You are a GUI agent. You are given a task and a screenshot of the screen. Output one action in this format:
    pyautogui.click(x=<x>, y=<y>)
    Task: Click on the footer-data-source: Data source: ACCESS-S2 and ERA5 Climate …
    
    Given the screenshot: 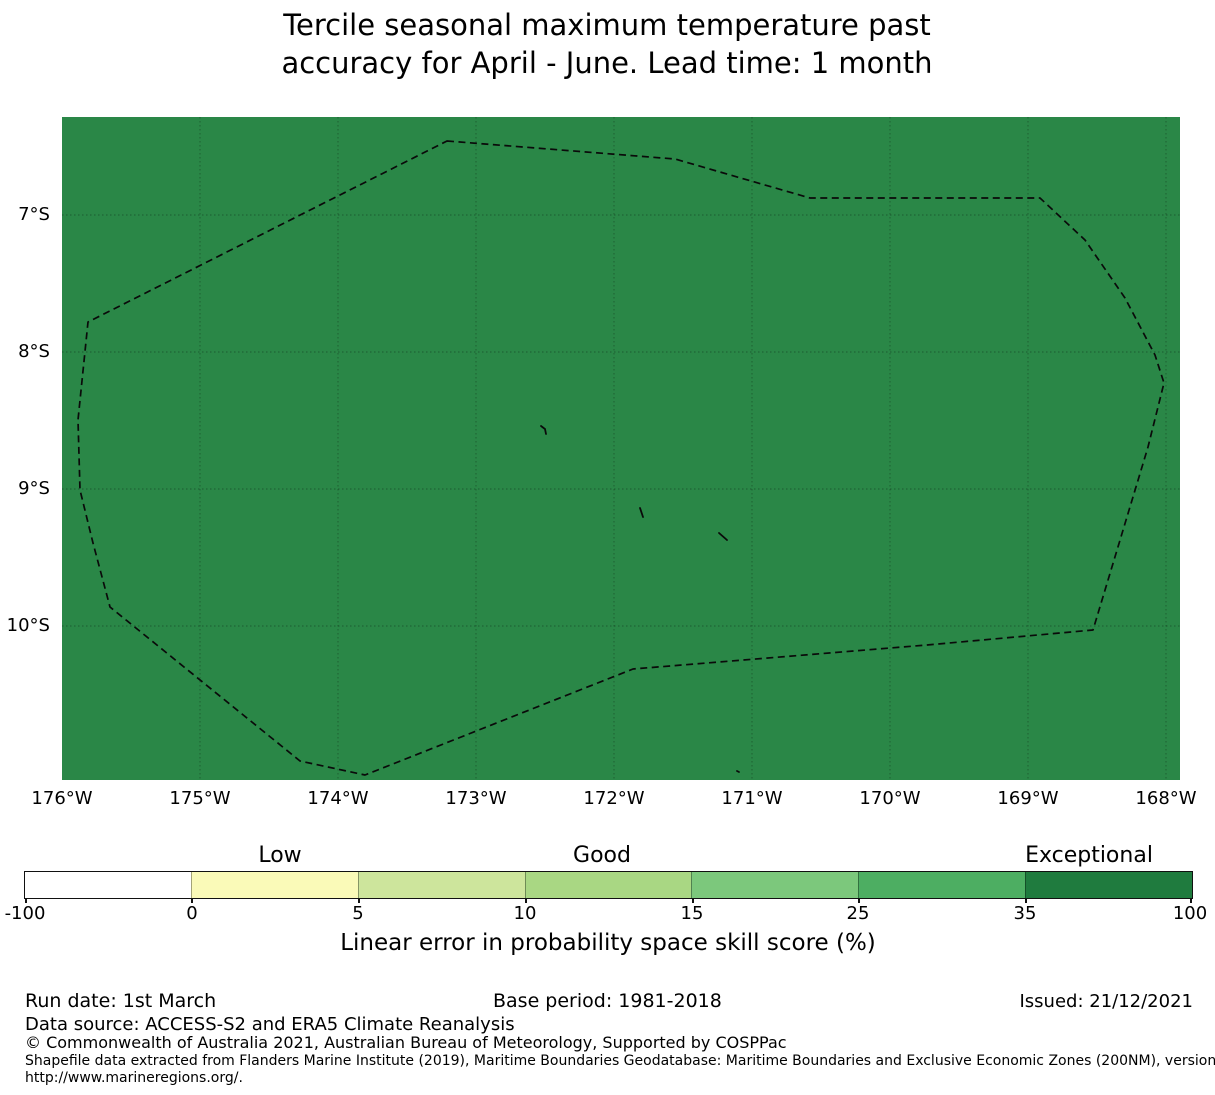 What is the action you would take?
    pyautogui.click(x=270, y=1024)
    